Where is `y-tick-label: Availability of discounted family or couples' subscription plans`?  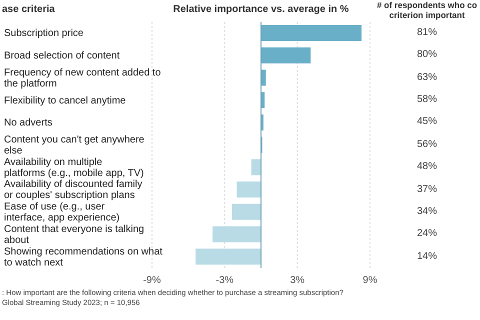 y-tick-label: Availability of discounted family or couples' subscription plans is located at coordinates (73, 189).